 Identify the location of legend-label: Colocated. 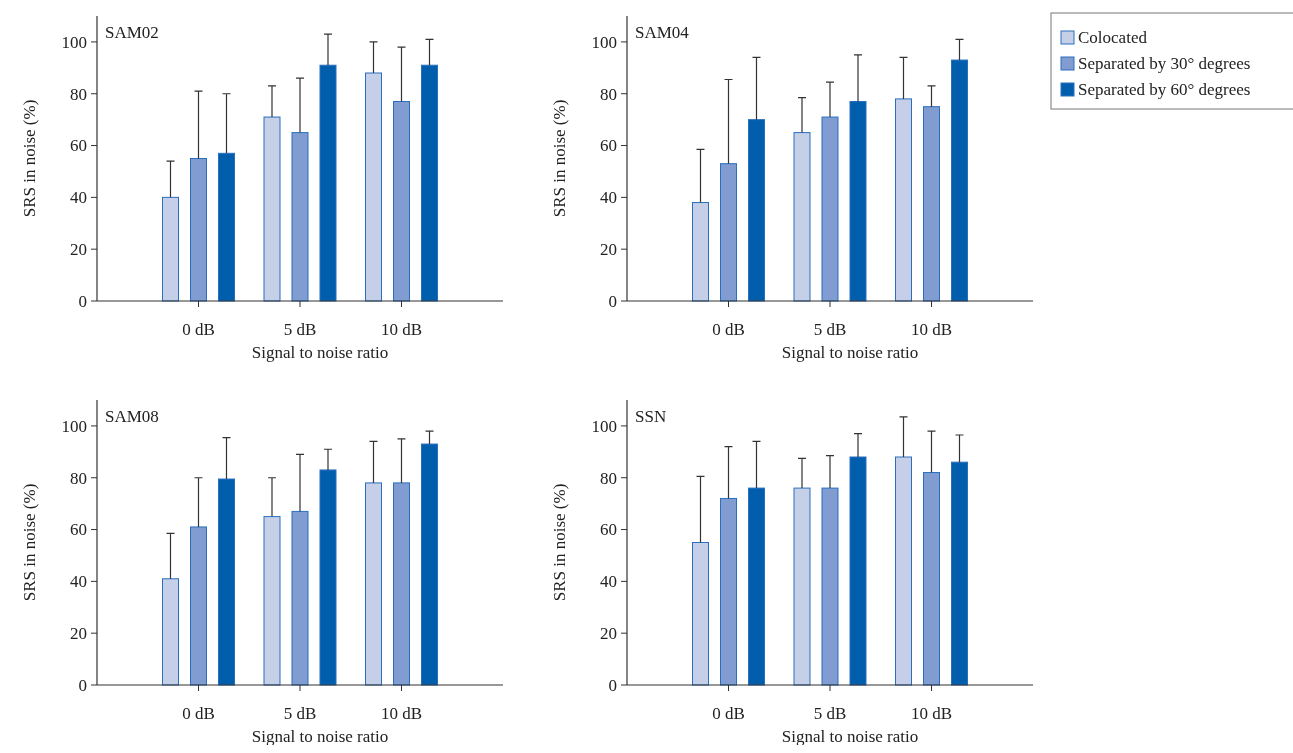
(1113, 37).